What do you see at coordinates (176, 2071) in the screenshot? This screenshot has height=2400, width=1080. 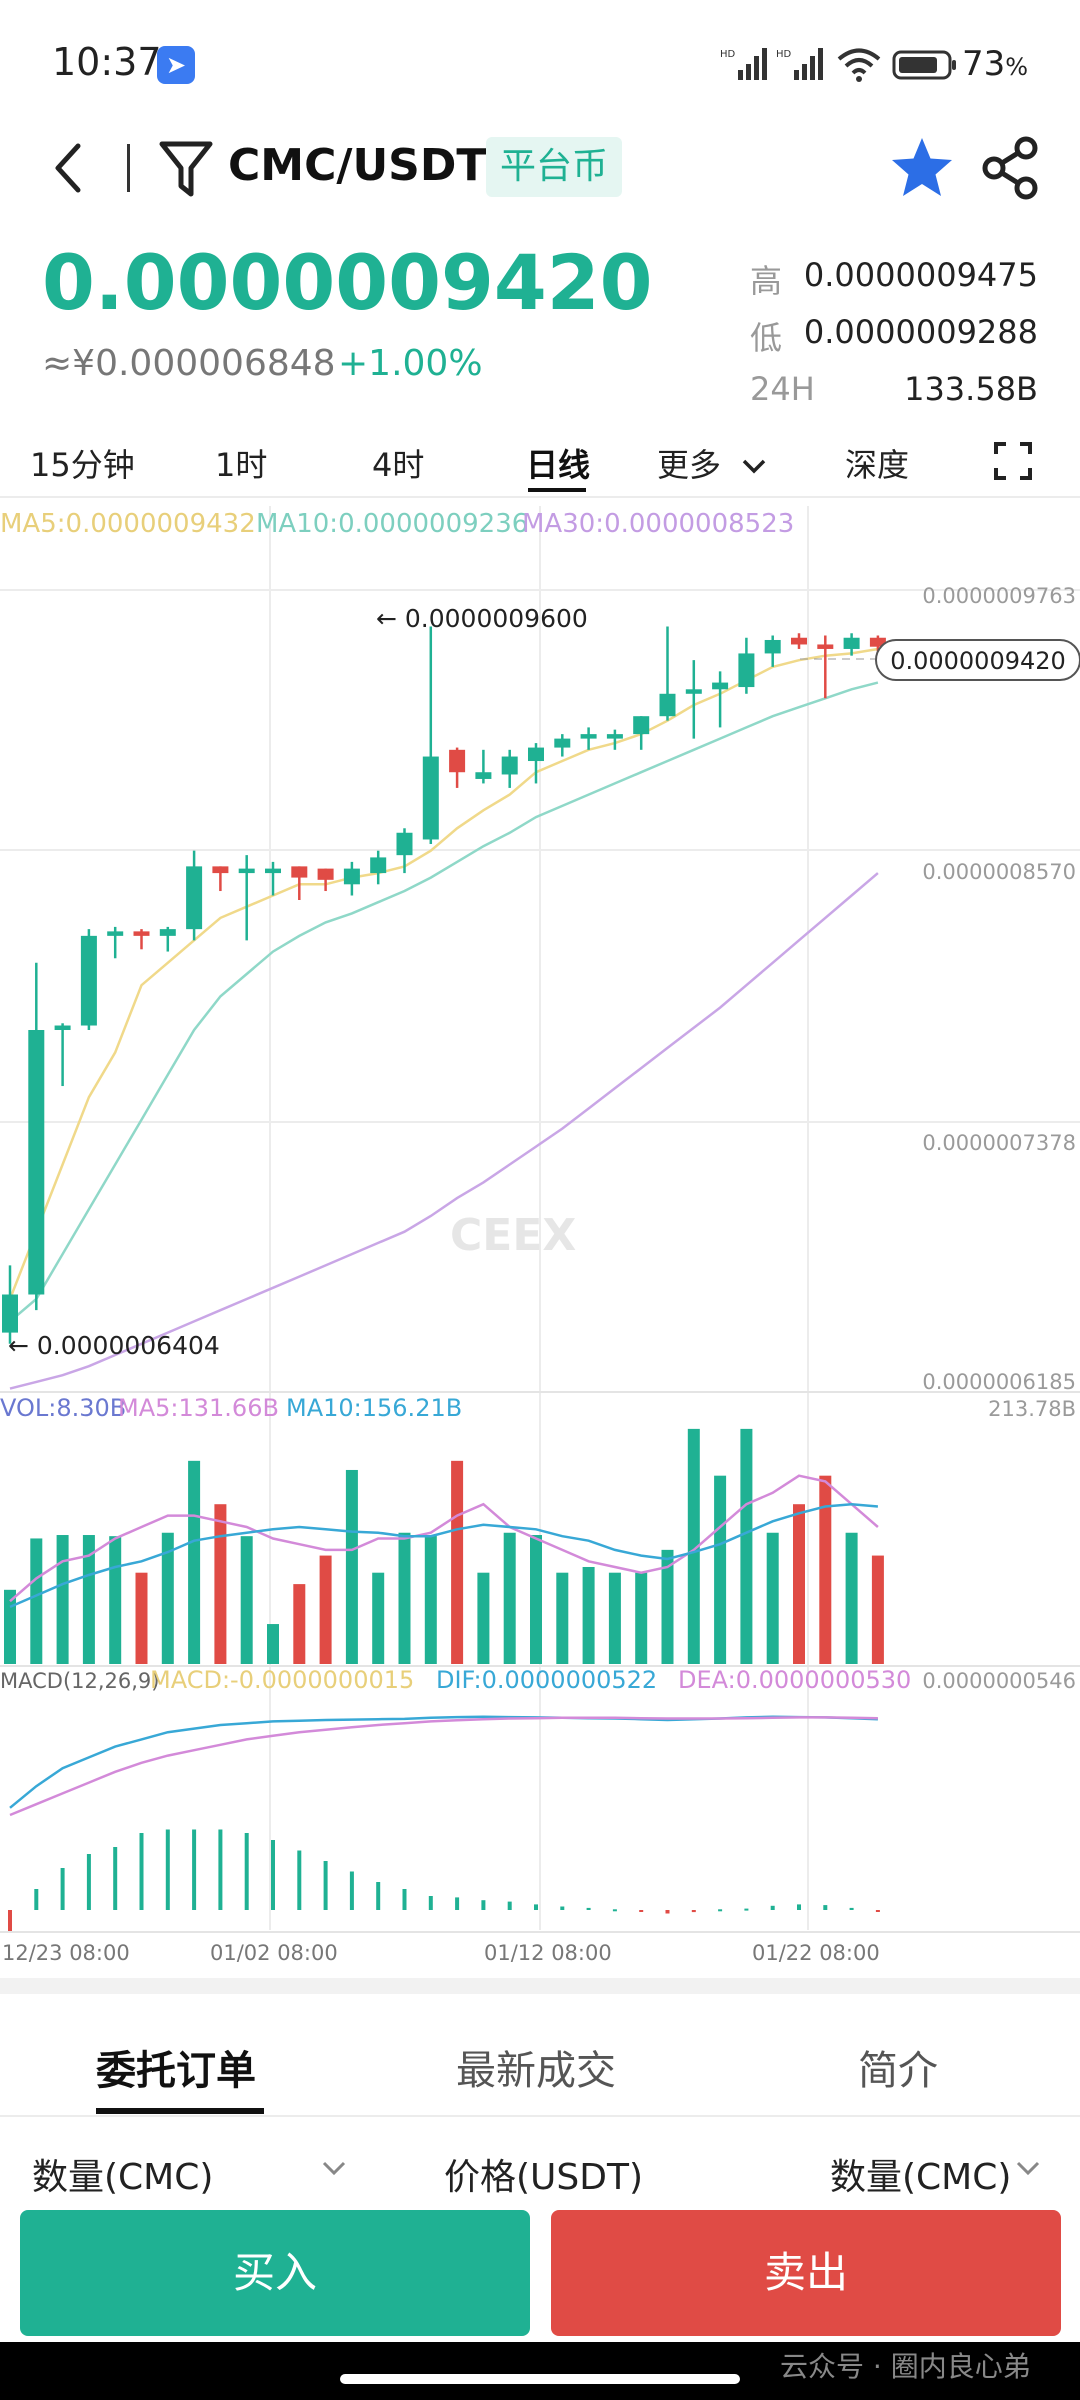 I see `tab-orders: 委托订单` at bounding box center [176, 2071].